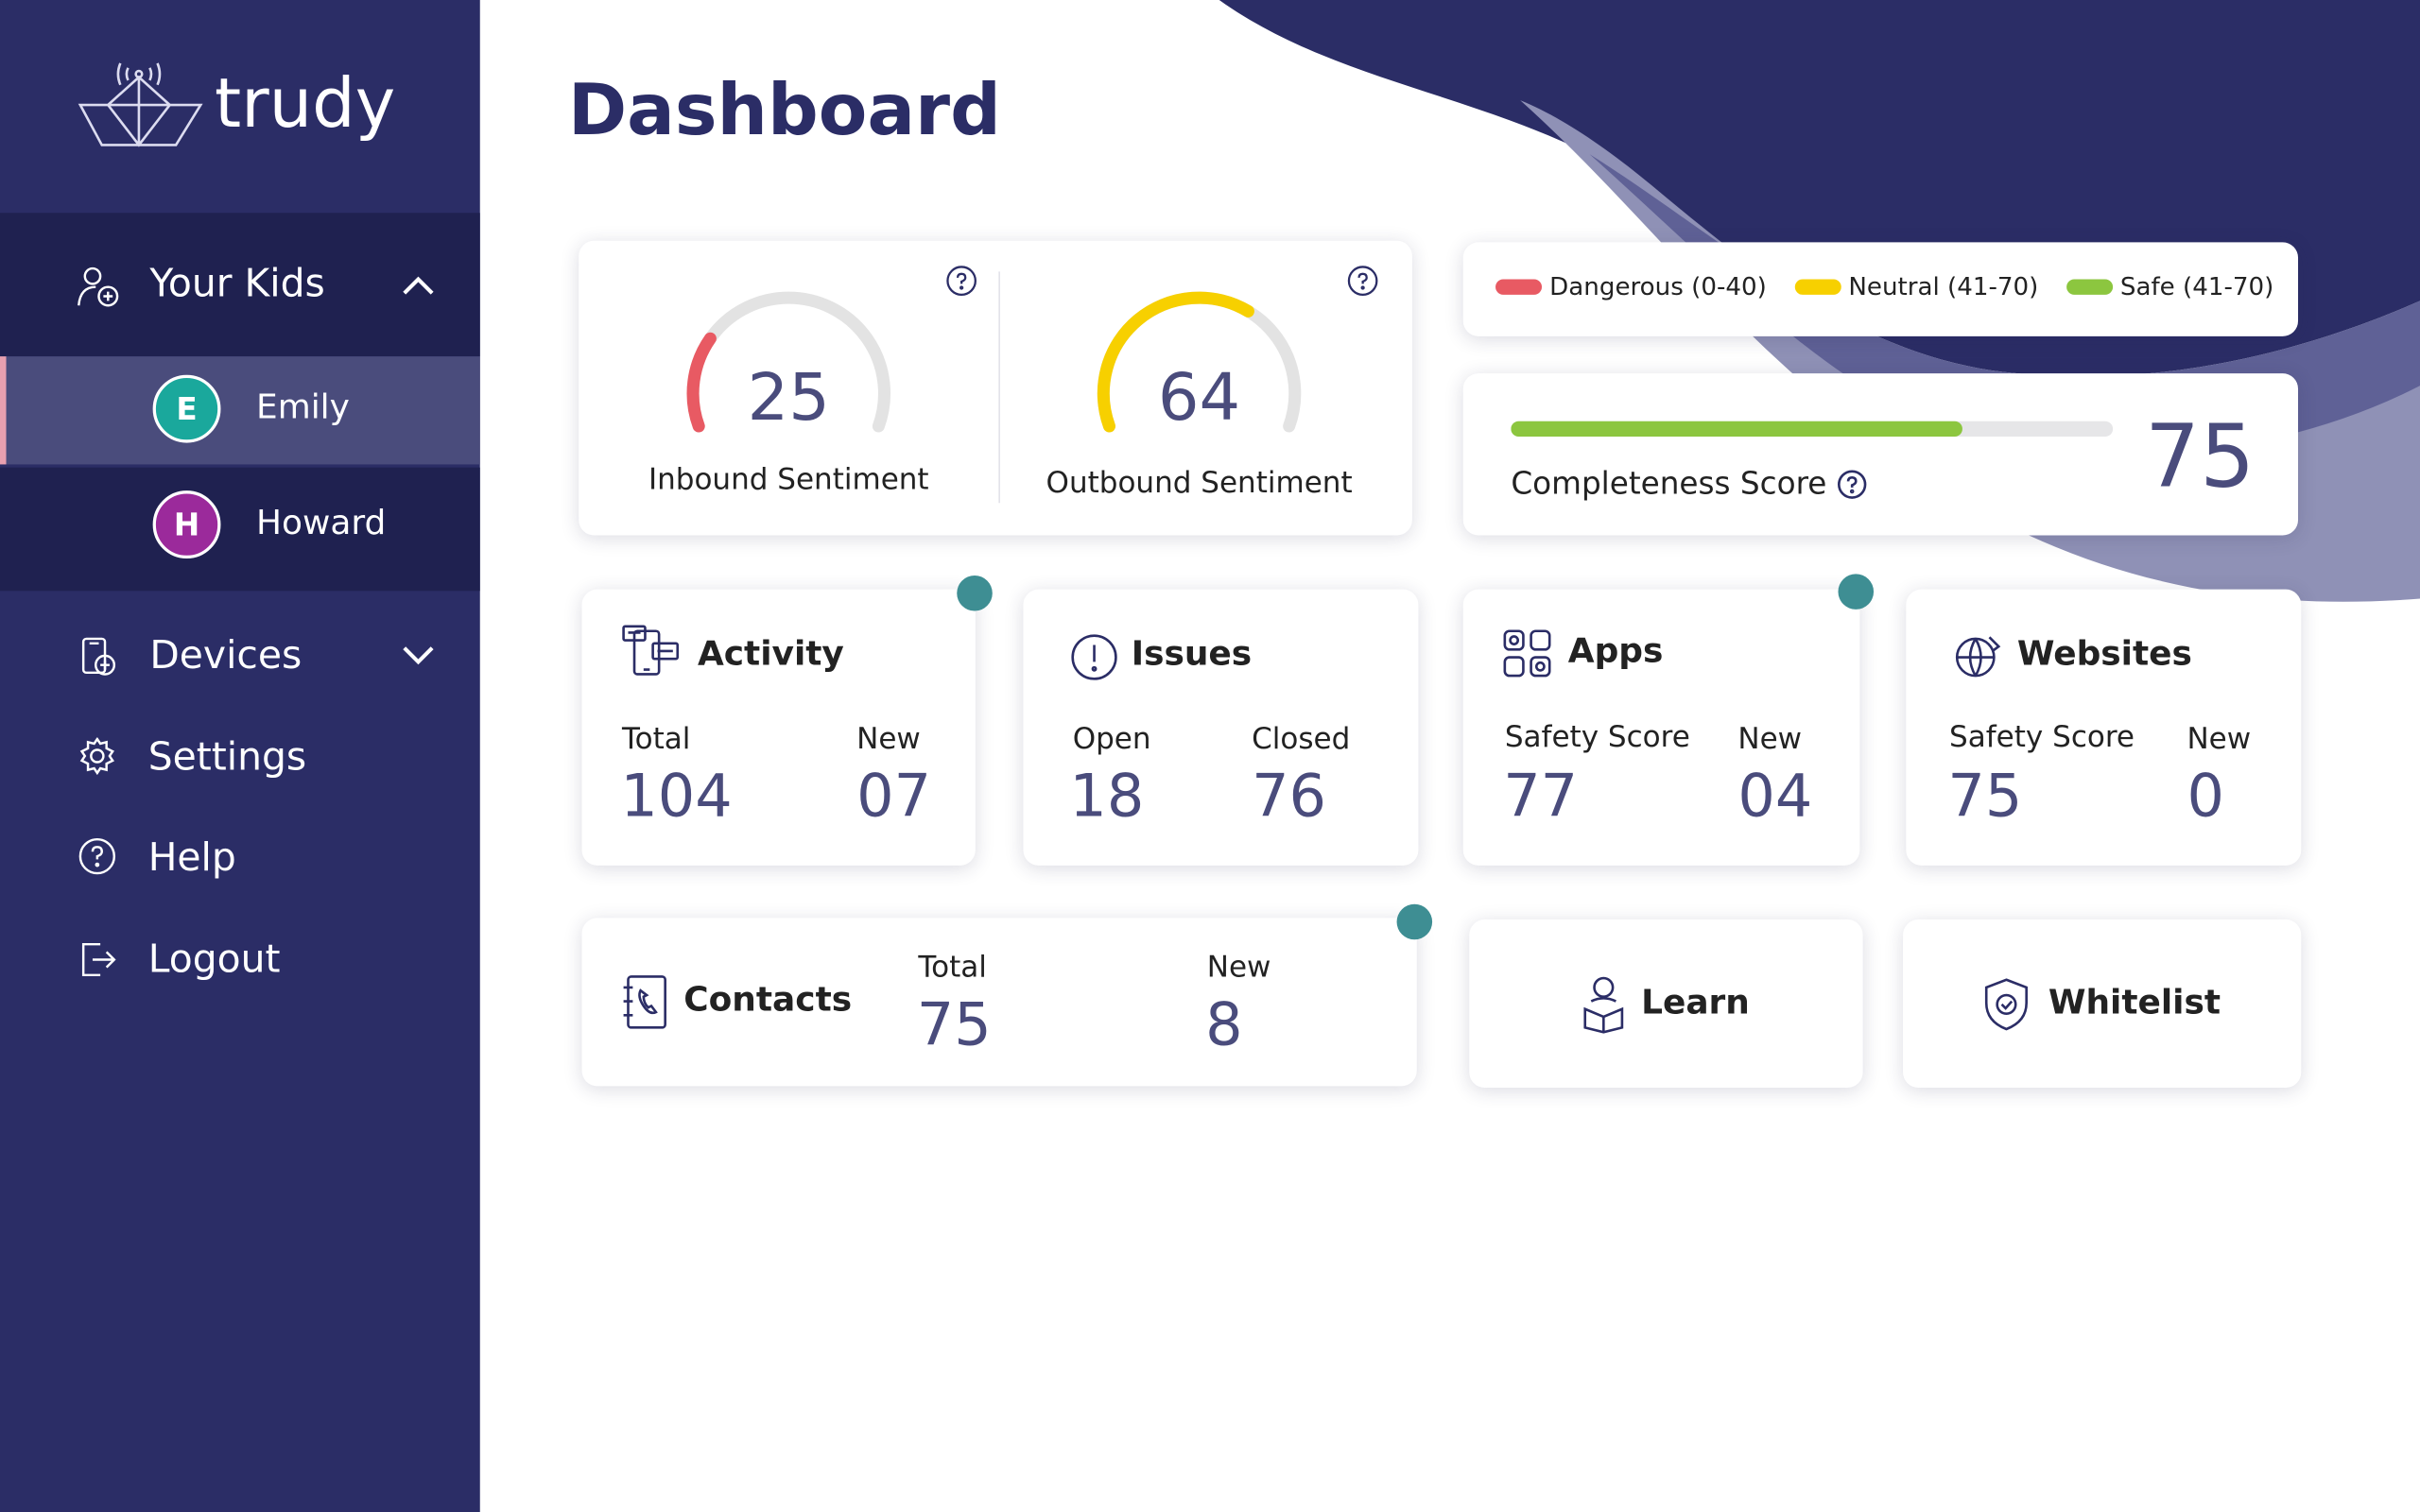  Describe the element at coordinates (418, 285) in the screenshot. I see `chevron-up` at that location.